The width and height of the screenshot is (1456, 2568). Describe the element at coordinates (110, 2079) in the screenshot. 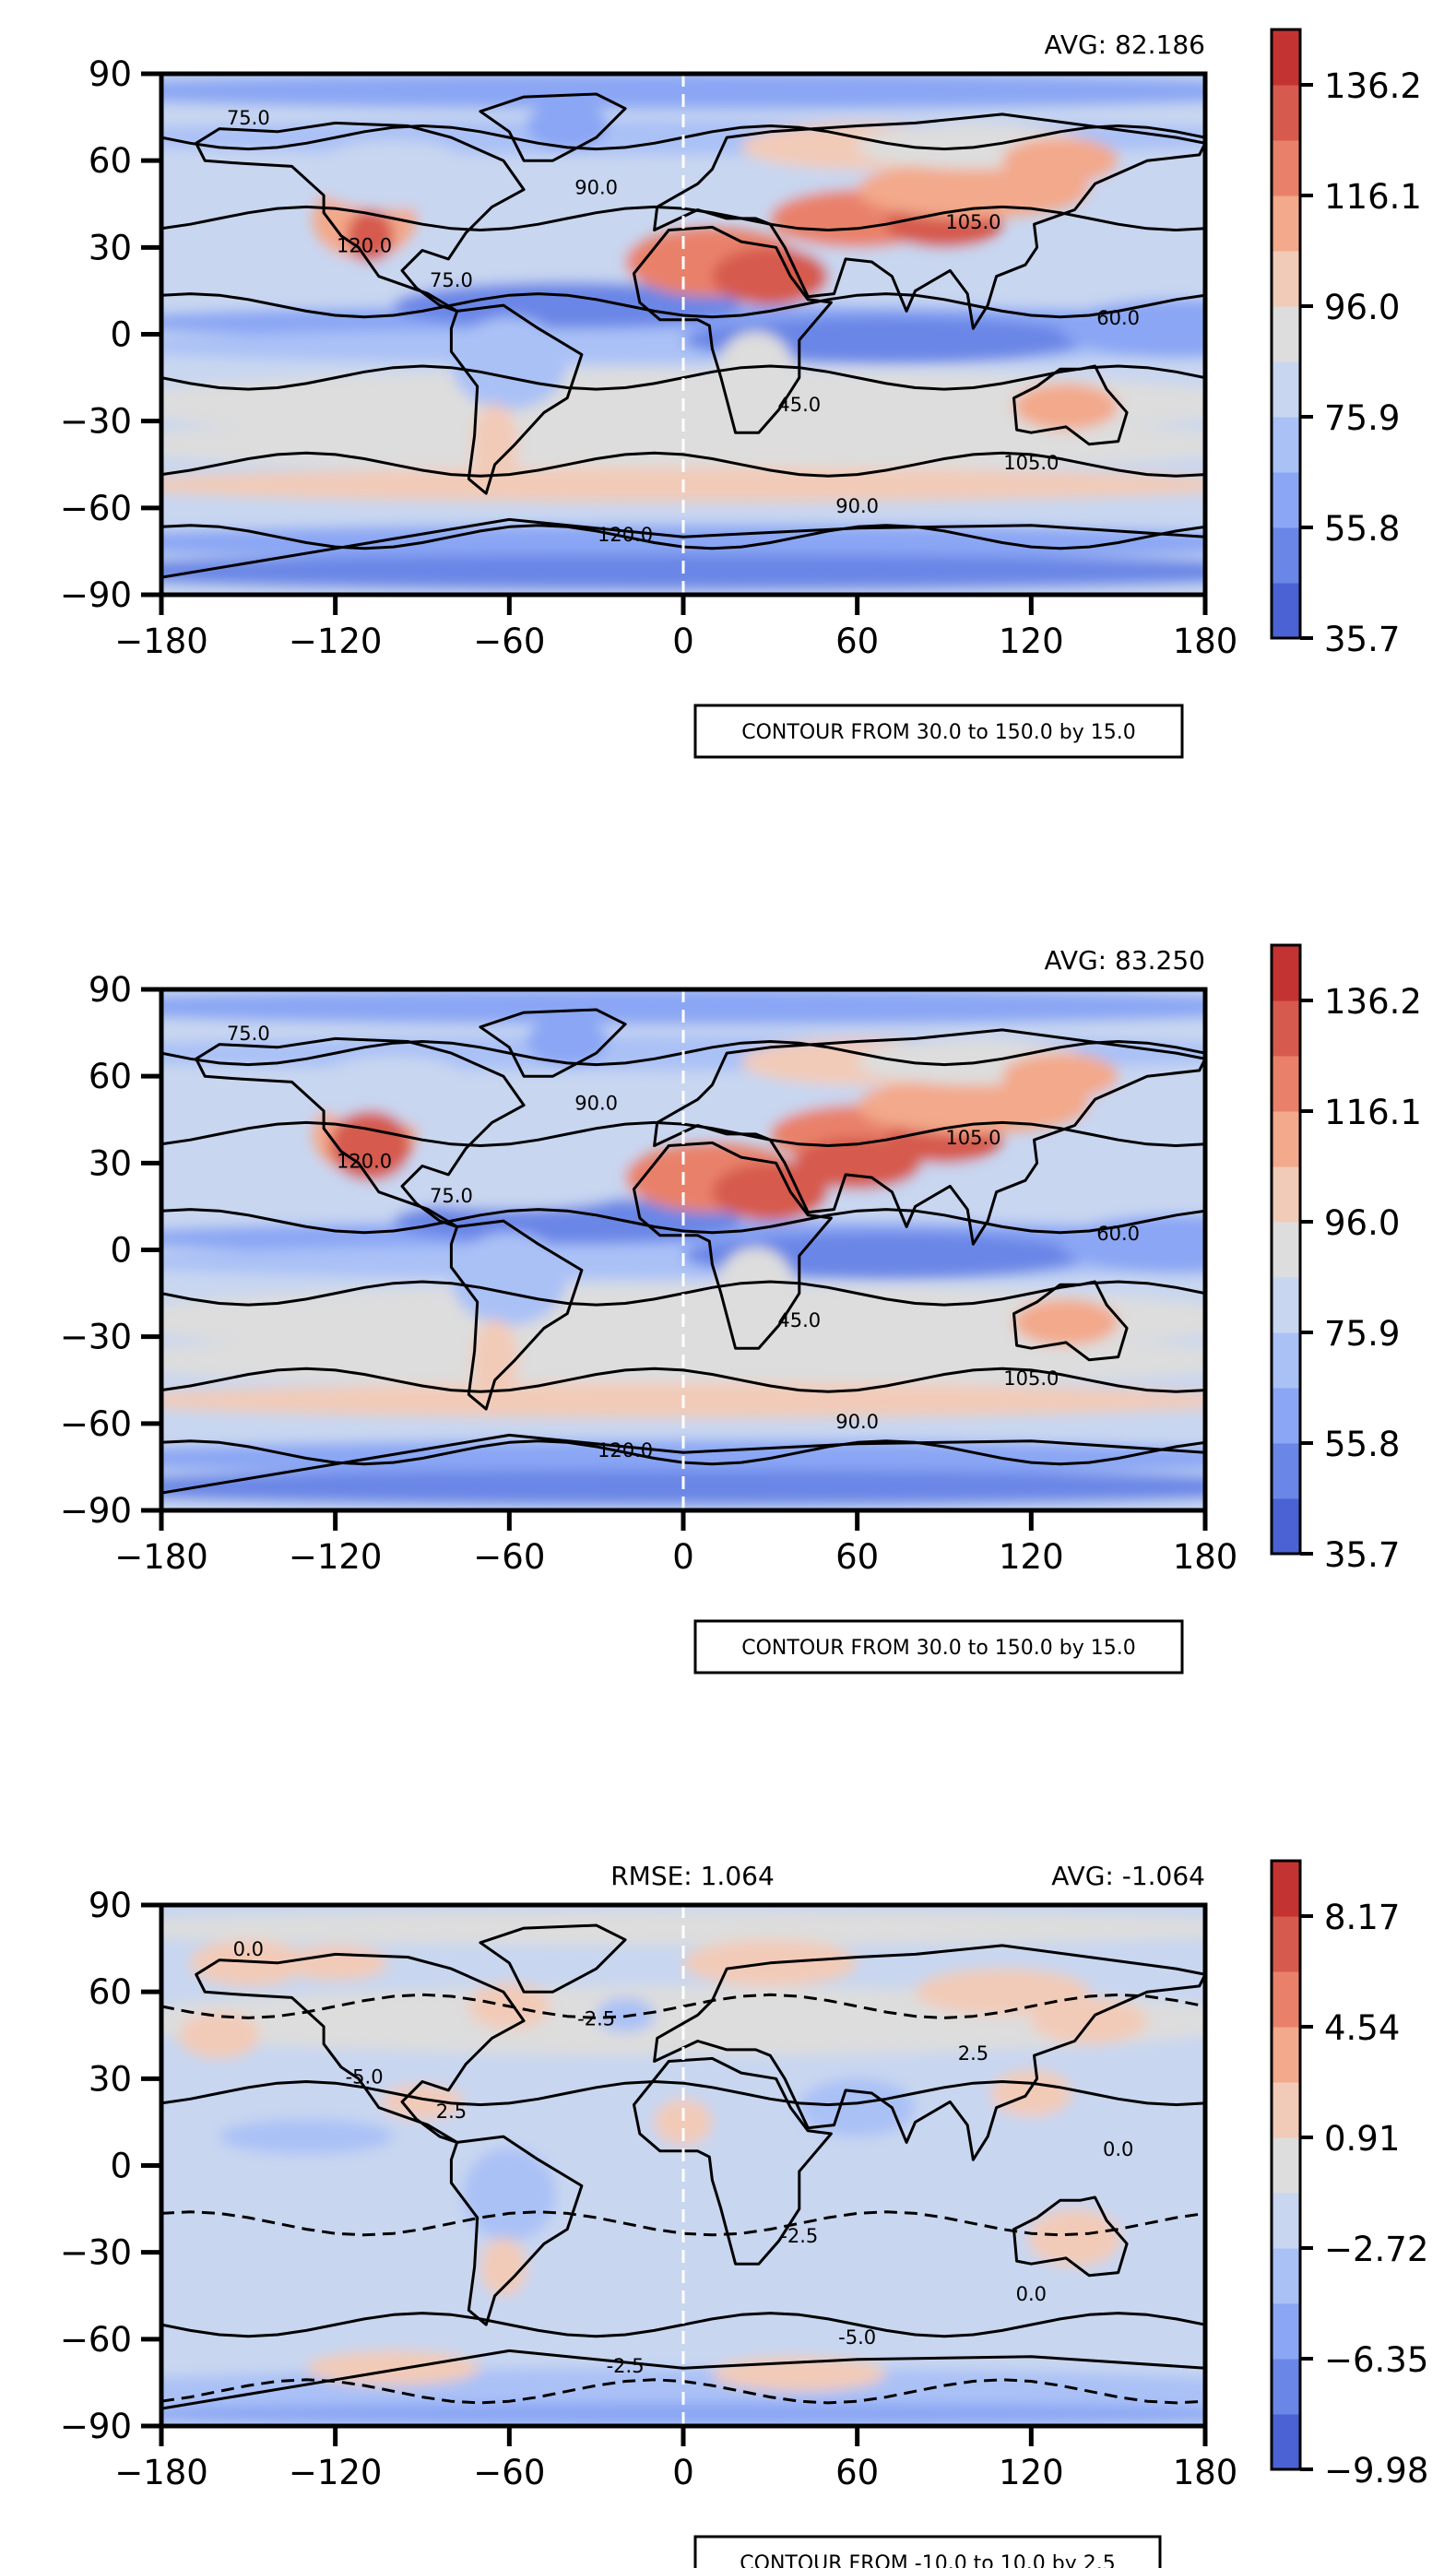

I see `y-tick-label: 30` at that location.